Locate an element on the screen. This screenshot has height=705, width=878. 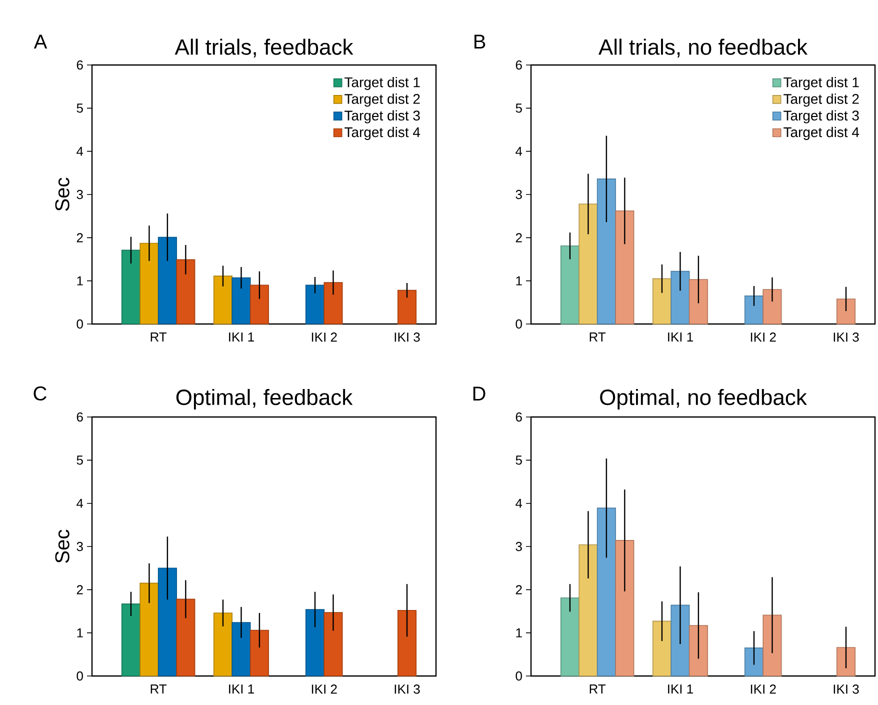
text: A is located at coordinates (41, 41).